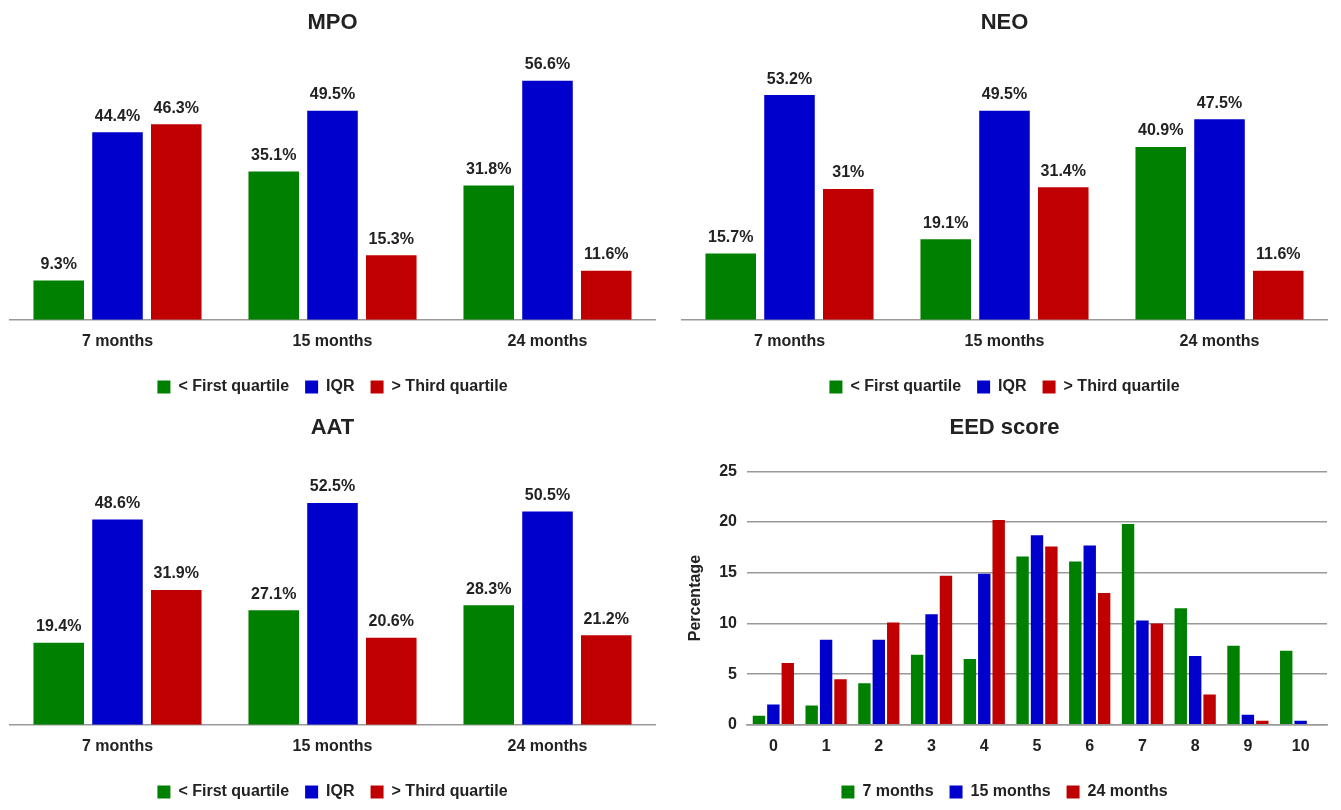  What do you see at coordinates (58, 263) in the screenshot?
I see `data-label: 9.3%` at bounding box center [58, 263].